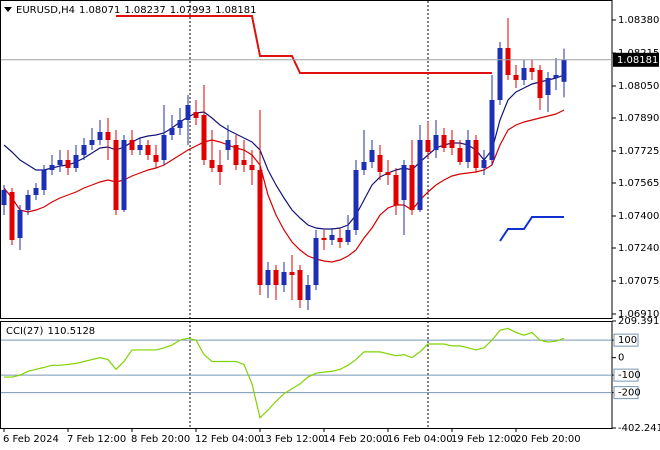  Describe the element at coordinates (629, 393) in the screenshot. I see `y-tick-label: -200` at that location.